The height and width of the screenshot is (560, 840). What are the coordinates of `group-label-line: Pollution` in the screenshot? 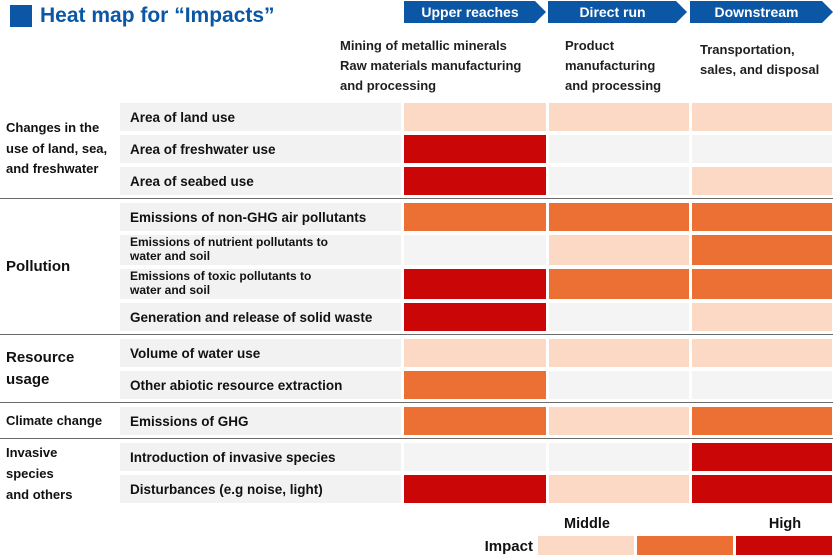 It's located at (38, 266).